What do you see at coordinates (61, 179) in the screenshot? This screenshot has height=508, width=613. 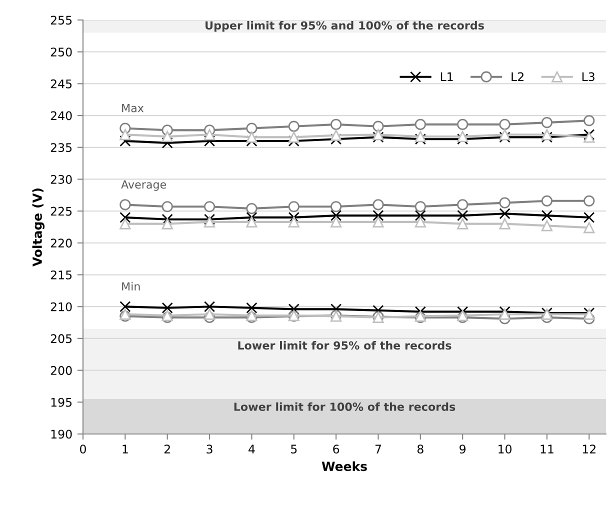 I see `y-tick-label: 230` at bounding box center [61, 179].